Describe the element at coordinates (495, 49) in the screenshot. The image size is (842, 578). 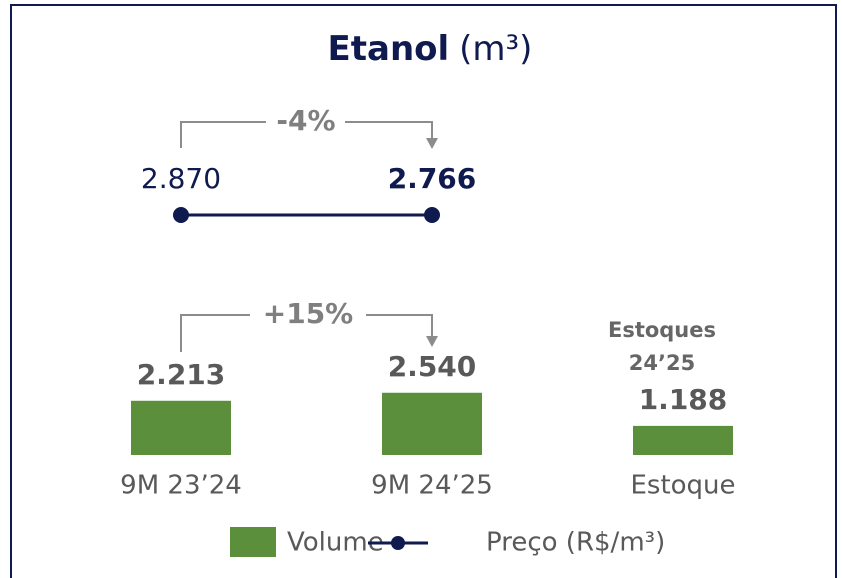
I see `title-unit: (m³)` at that location.